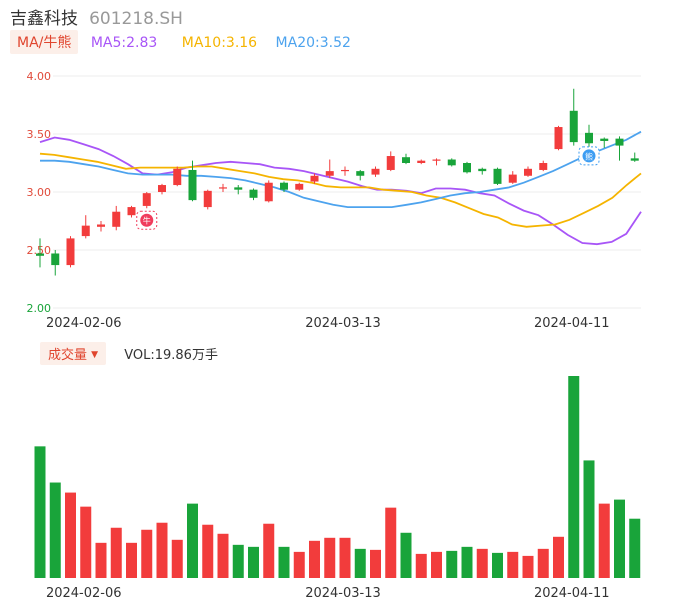 The width and height of the screenshot is (686, 606). What do you see at coordinates (39, 308) in the screenshot?
I see `y-tick-label: 2.00` at bounding box center [39, 308].